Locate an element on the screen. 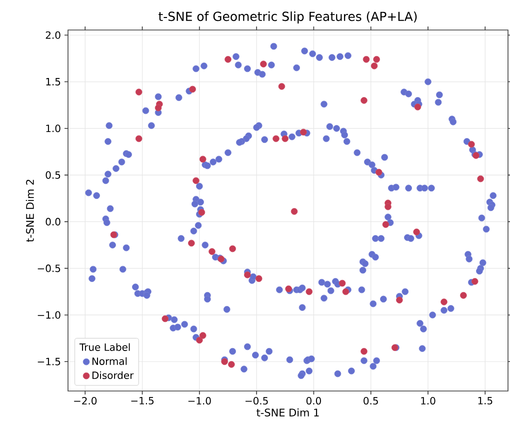 This screenshot has width=510, height=429. y-tick-label: −1.5 is located at coordinates (49, 362).